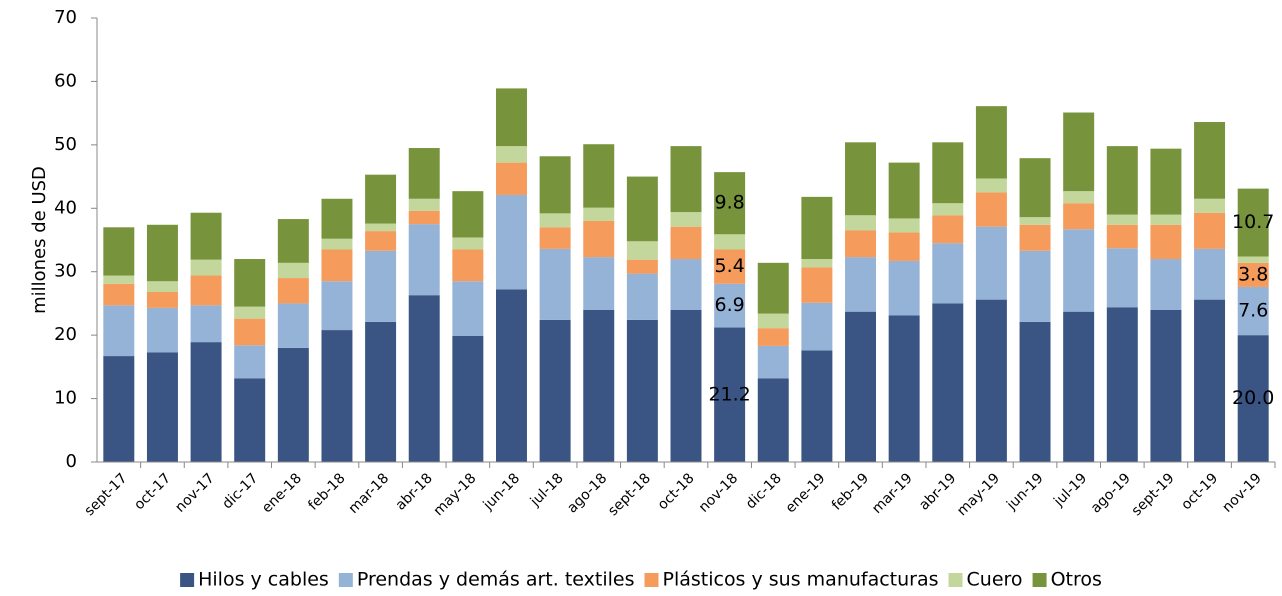 The width and height of the screenshot is (1282, 596). Describe the element at coordinates (65, 80) in the screenshot. I see `y-tick-label: 60` at that location.